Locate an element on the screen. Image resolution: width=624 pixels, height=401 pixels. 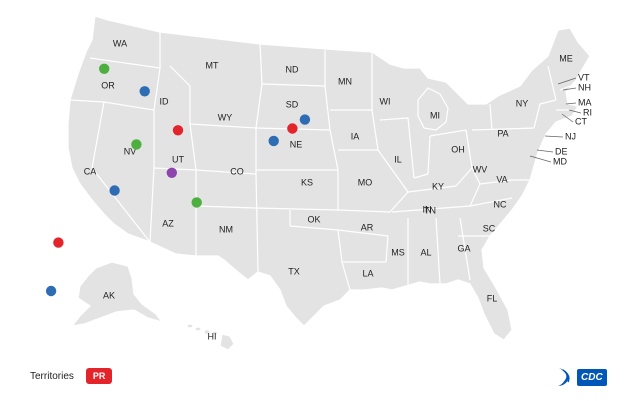
state-label-az: AZ is located at coordinates (168, 223).